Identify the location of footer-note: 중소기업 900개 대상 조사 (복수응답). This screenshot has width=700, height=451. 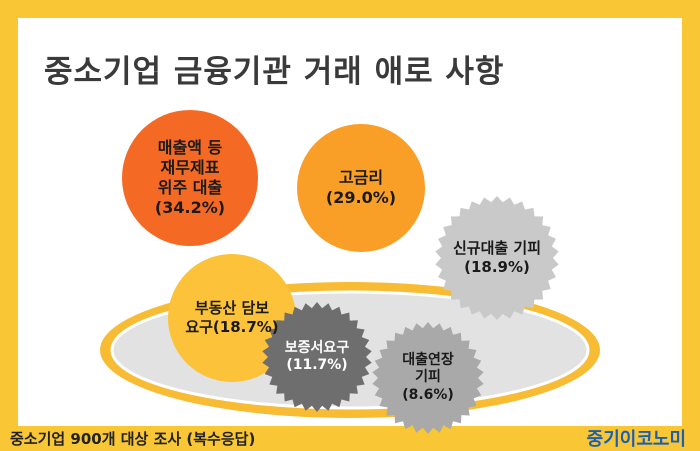
(133, 439).